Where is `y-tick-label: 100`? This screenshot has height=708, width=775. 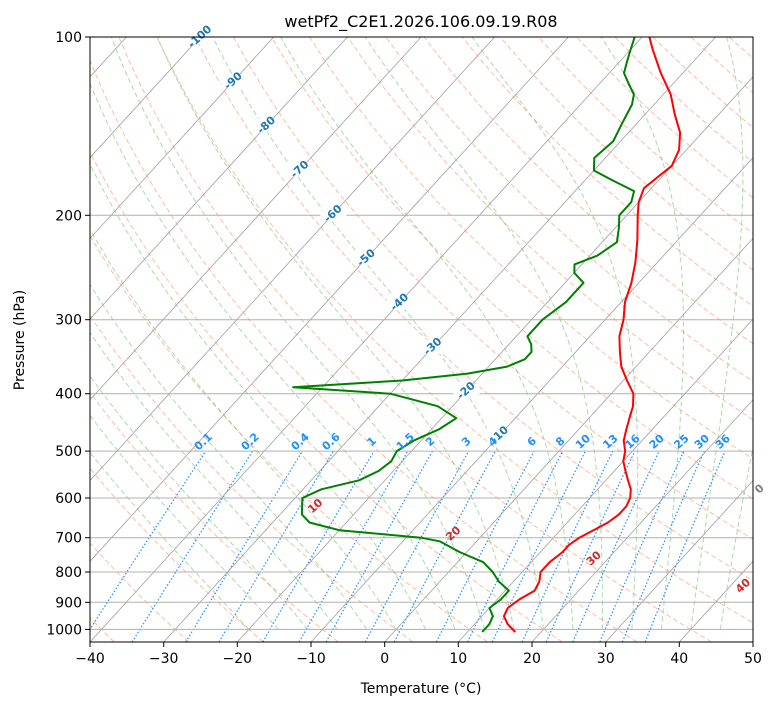 y-tick-label: 100 is located at coordinates (68, 38).